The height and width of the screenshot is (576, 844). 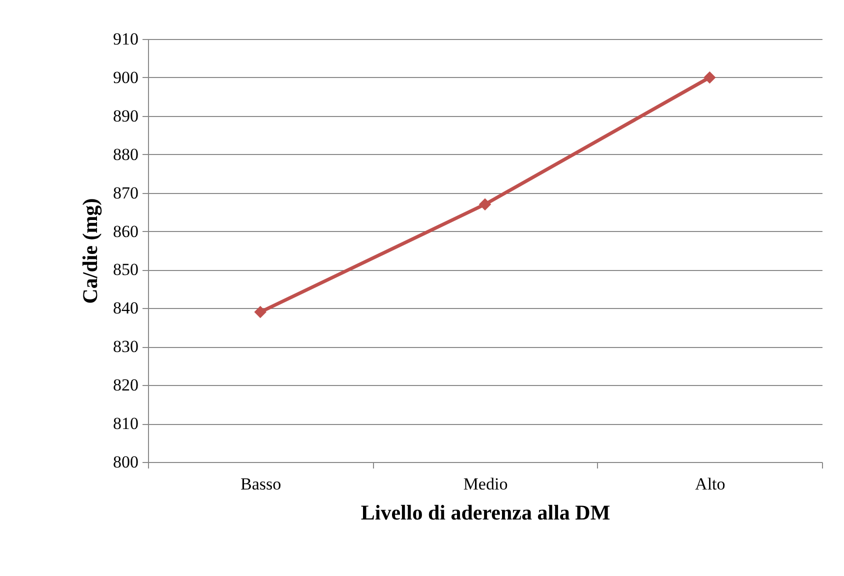 What do you see at coordinates (125, 424) in the screenshot?
I see `y-tick-label: 810` at bounding box center [125, 424].